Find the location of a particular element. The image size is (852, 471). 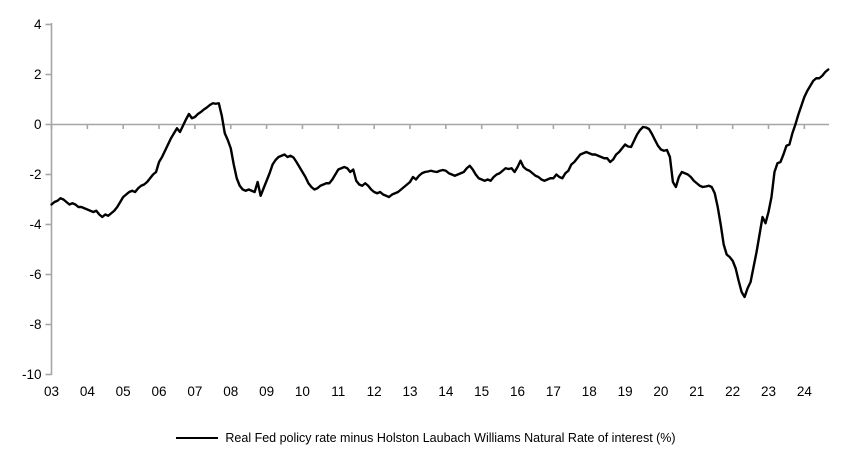

legend-line-sample-icon is located at coordinates (197, 438).